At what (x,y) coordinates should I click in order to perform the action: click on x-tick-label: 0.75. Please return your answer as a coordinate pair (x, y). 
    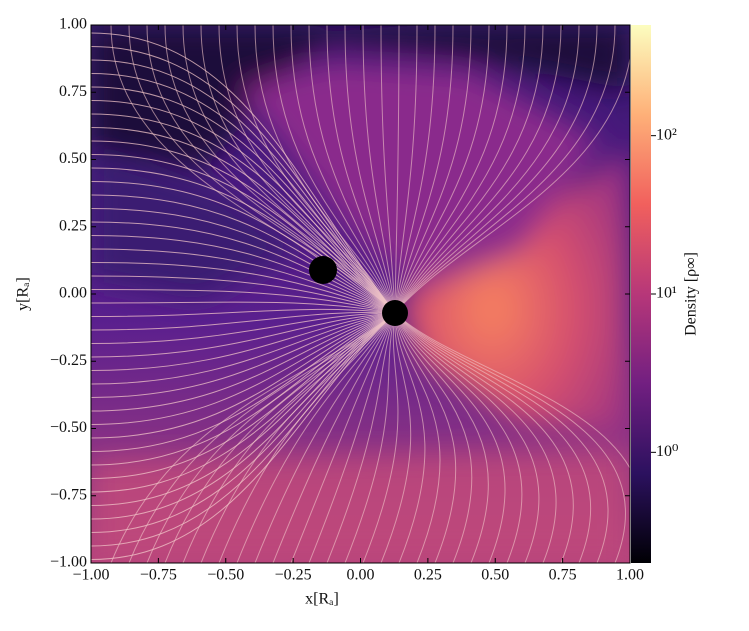
    Looking at the image, I should click on (563, 575).